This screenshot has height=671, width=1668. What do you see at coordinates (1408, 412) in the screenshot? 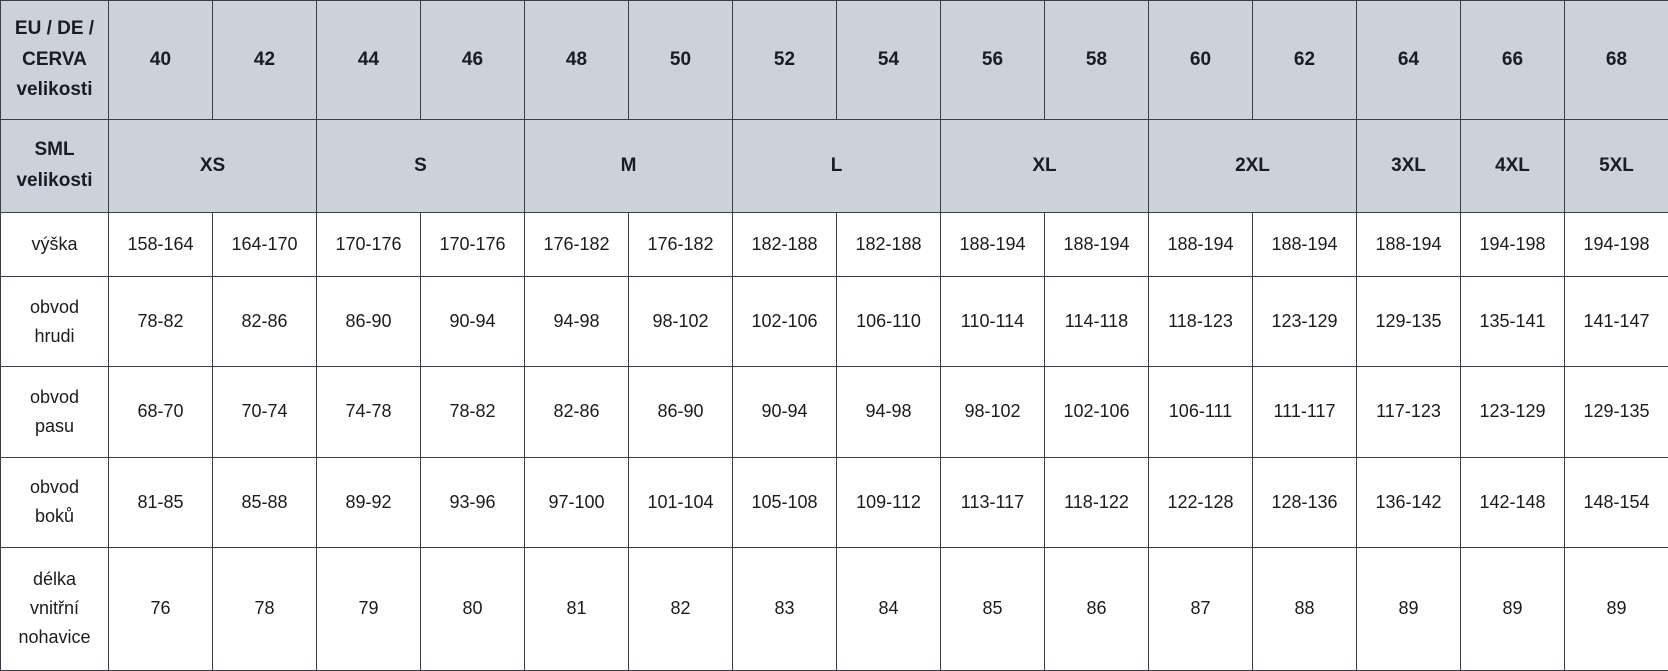
I see `cell-waist-64: 117-123` at bounding box center [1408, 412].